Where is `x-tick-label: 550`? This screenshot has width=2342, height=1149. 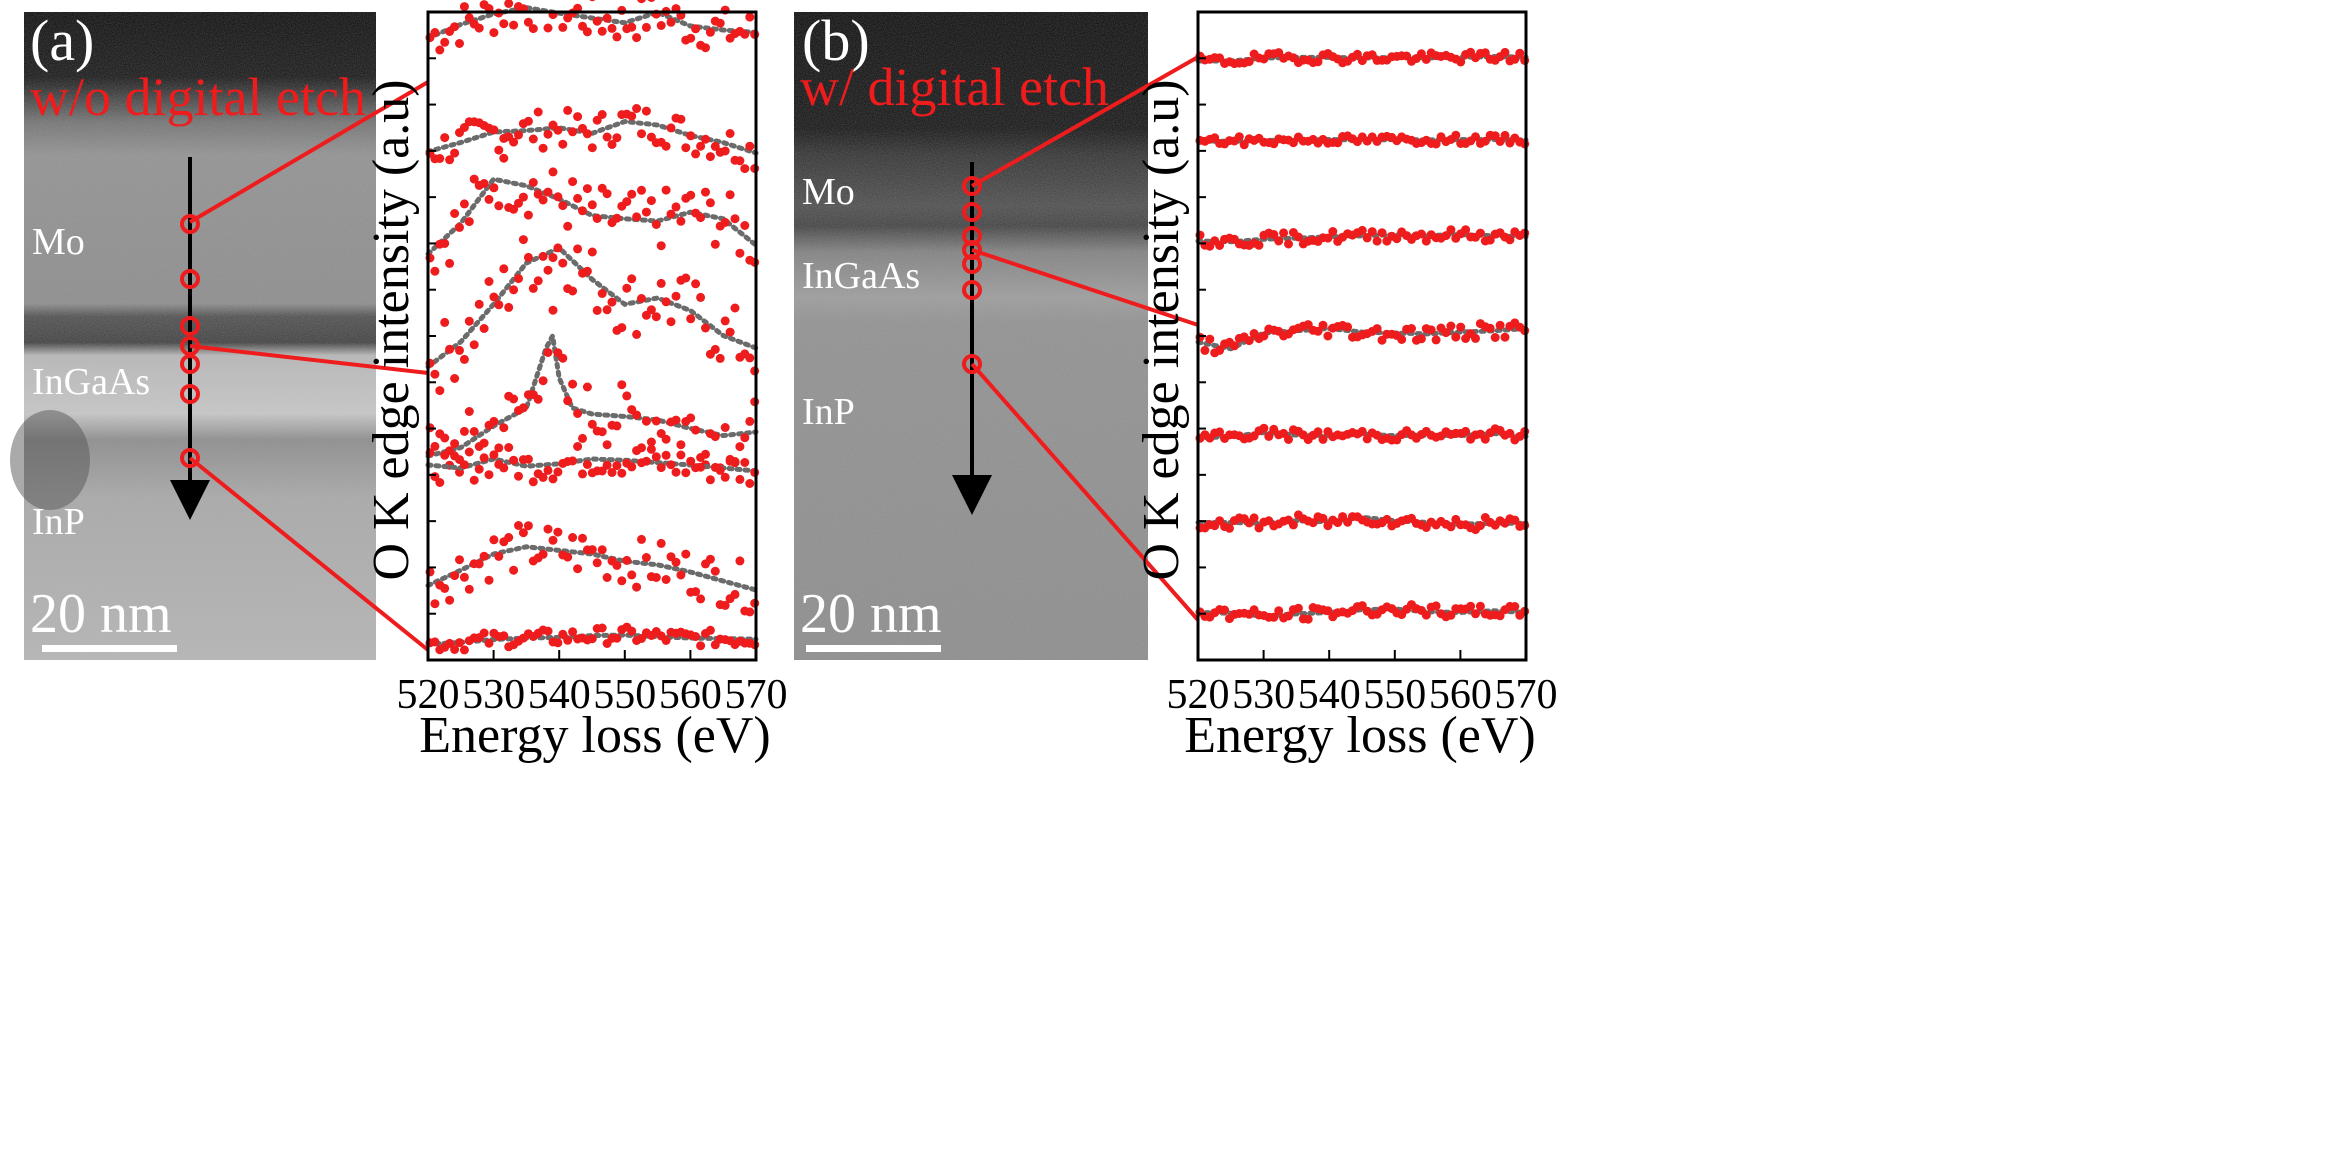 x-tick-label: 550 is located at coordinates (1394, 695).